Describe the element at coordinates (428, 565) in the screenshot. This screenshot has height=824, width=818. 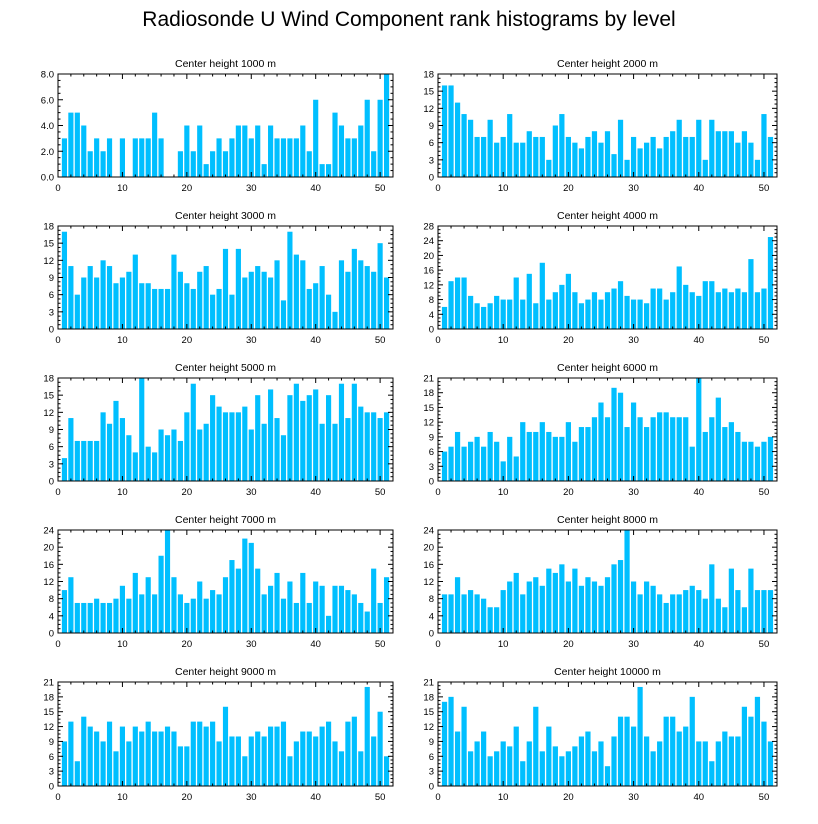
I see `y-tick-label: 16` at that location.